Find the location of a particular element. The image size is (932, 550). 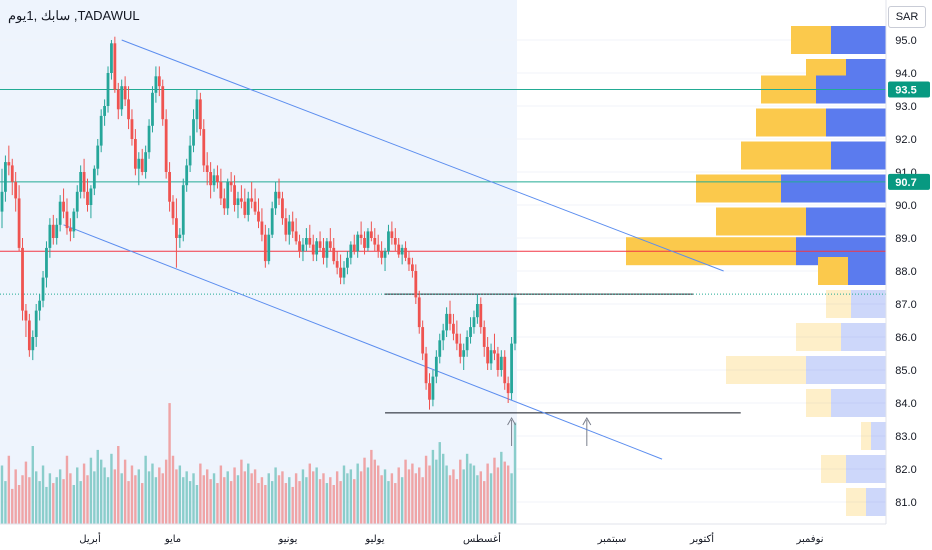

price-tick-label: 94.0 is located at coordinates (905, 74).